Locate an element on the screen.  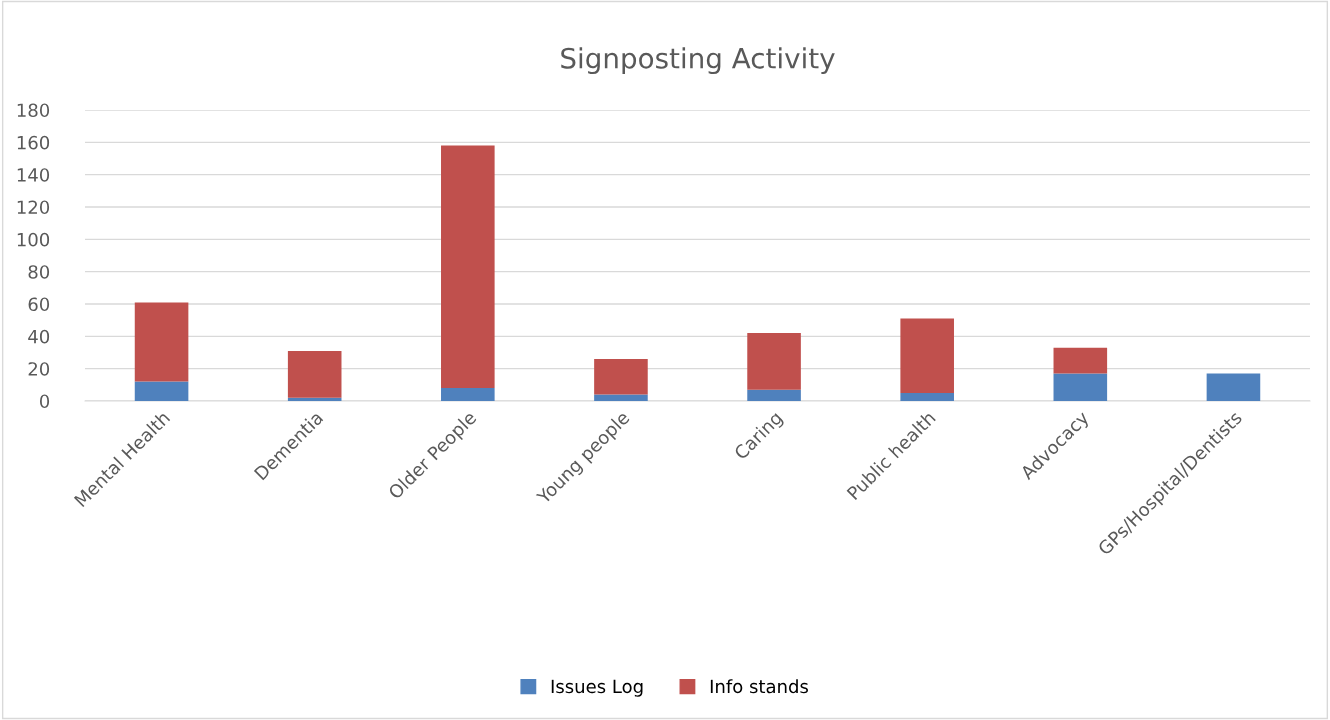
y-tick-label: 160 is located at coordinates (33, 142).